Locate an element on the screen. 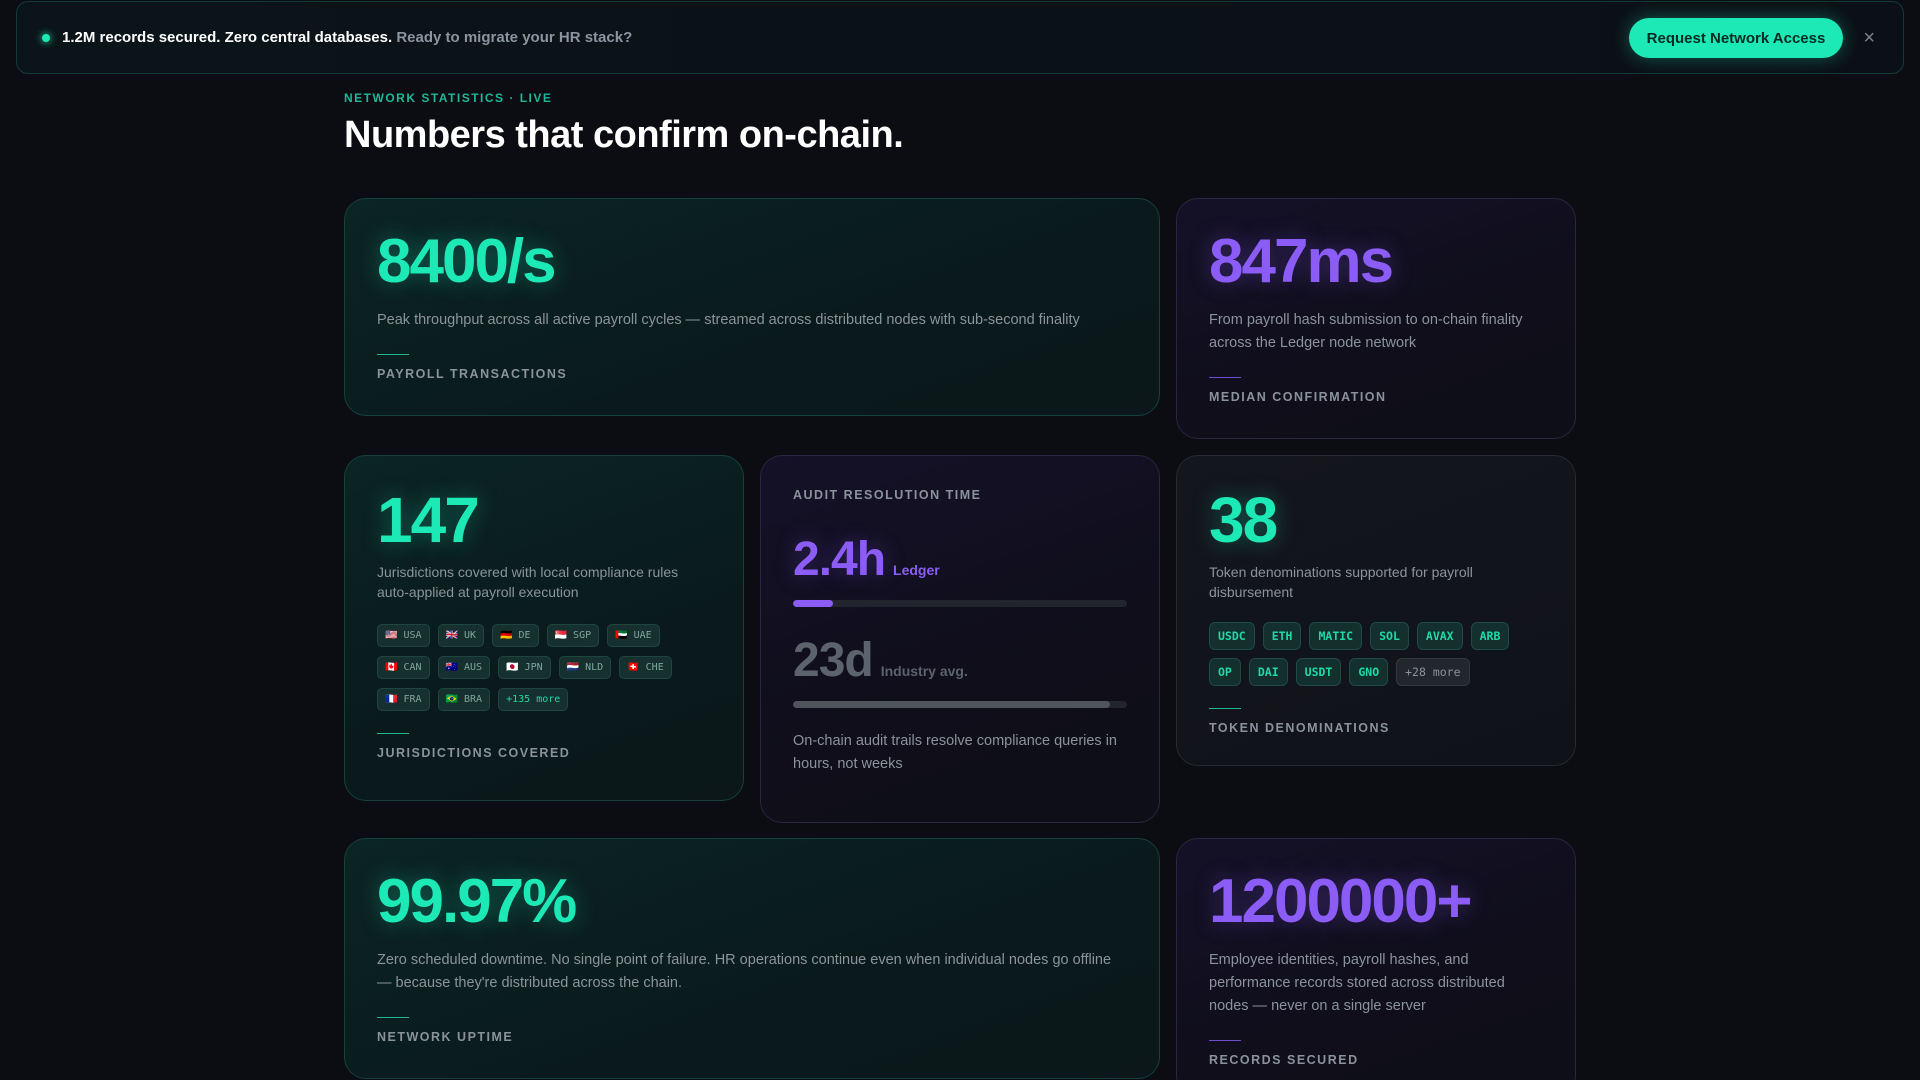 This screenshot has width=1920, height=1080. request-network-access-button: Request Network Access is located at coordinates (1736, 38).